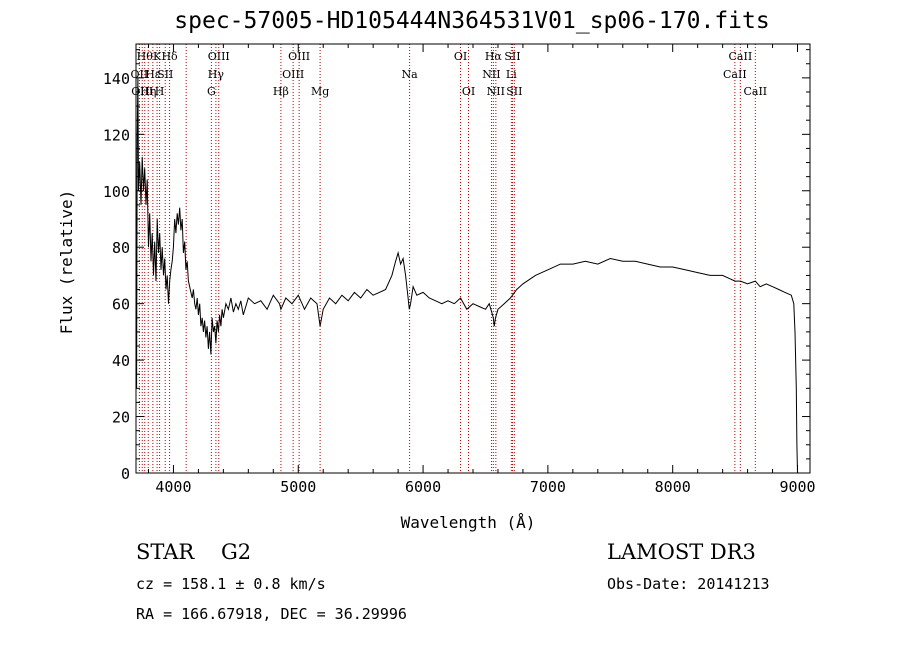 The height and width of the screenshot is (649, 900). I want to click on line-label-8: Hδ, so click(169, 56).